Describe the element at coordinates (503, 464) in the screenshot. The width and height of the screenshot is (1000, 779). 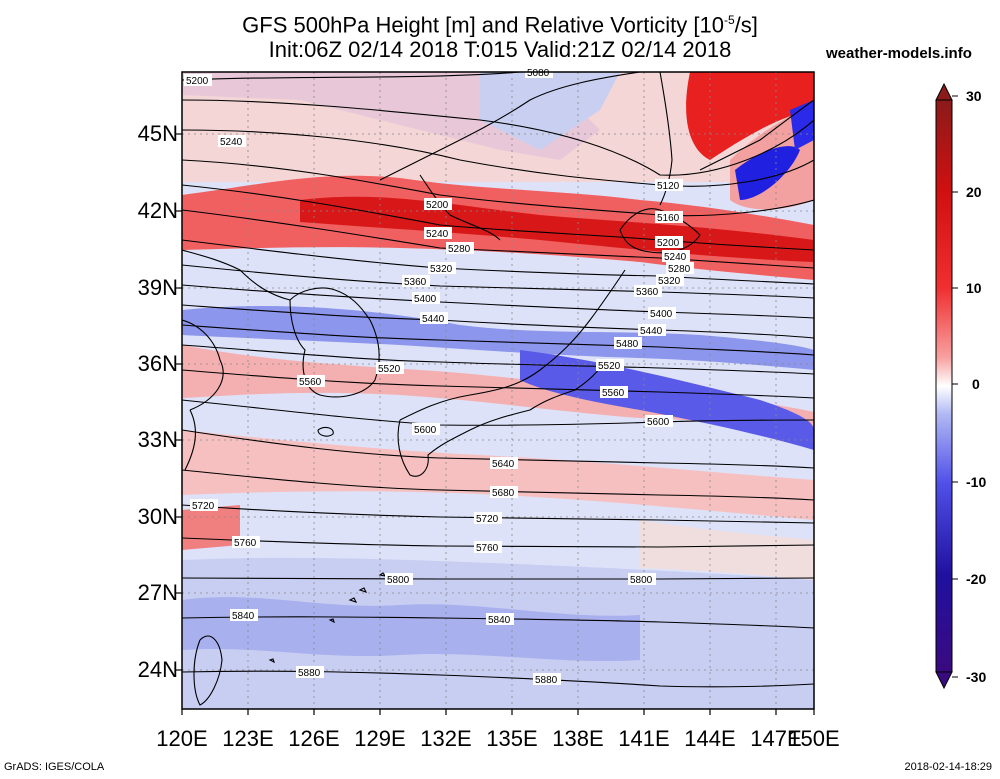
I see `svg-text: 5640` at that location.